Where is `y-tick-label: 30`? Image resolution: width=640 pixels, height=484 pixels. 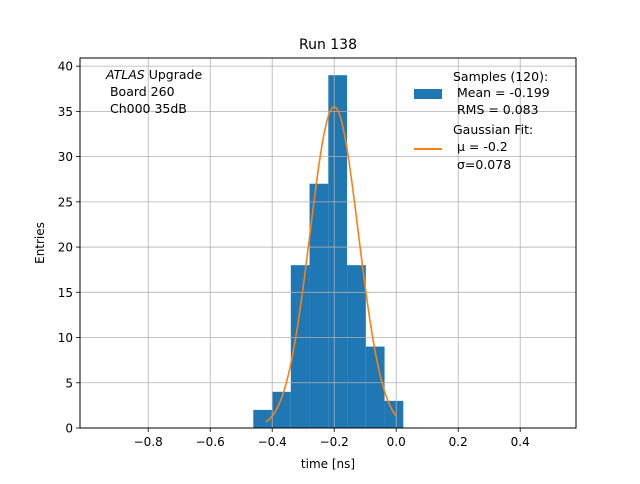
y-tick-label: 30 is located at coordinates (65, 157).